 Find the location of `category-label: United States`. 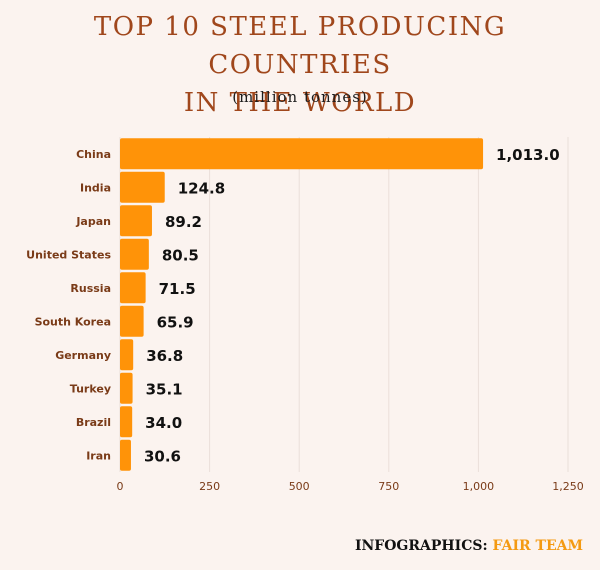

category-label: United States is located at coordinates (68, 254).